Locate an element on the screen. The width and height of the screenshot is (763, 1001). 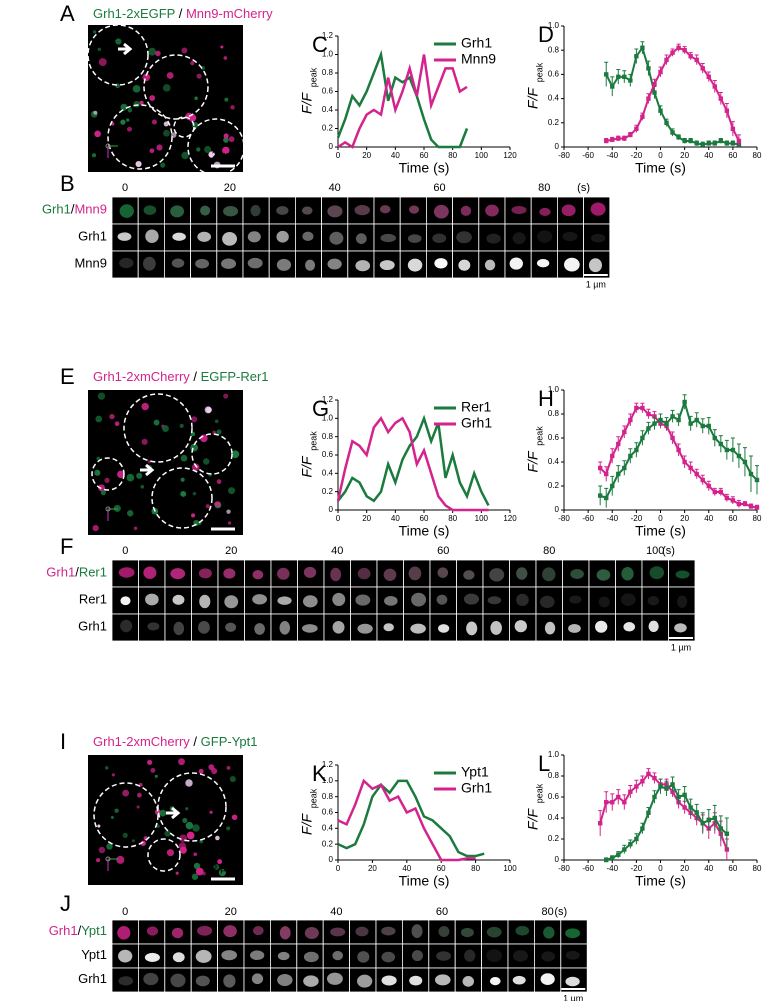
y-tick-label: 0.8 is located at coordinates (328, 72).